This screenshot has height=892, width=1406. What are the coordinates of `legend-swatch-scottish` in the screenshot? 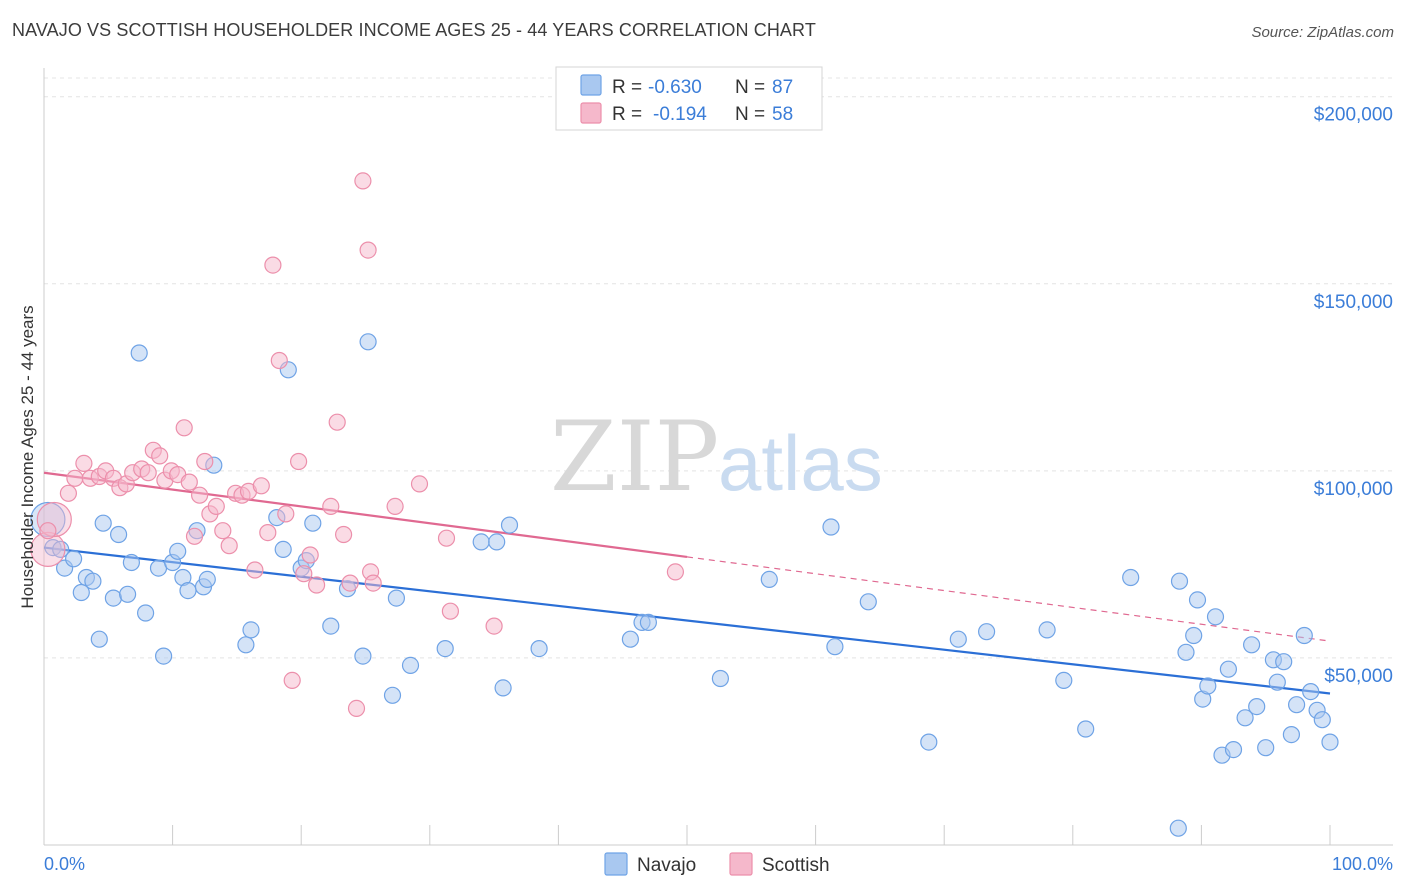 It's located at (591, 113).